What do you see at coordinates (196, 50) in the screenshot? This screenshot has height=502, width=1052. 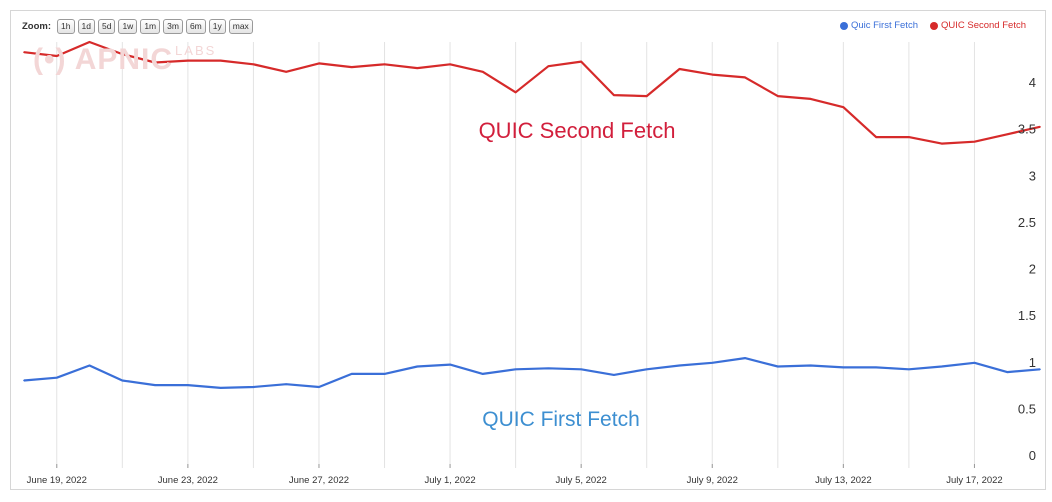 I see `watermark-sub: LABS` at bounding box center [196, 50].